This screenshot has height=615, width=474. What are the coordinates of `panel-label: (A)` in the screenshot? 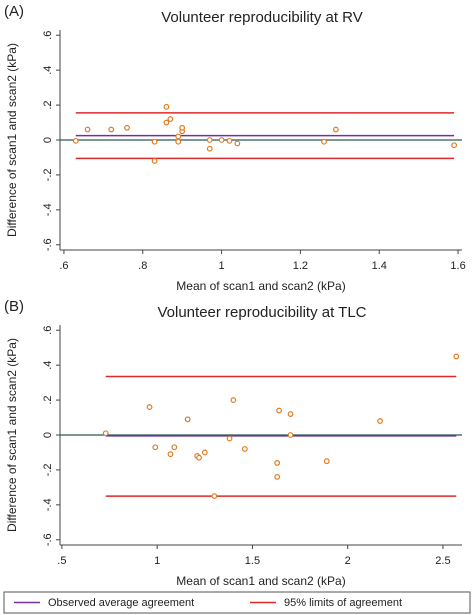 It's located at (14, 11).